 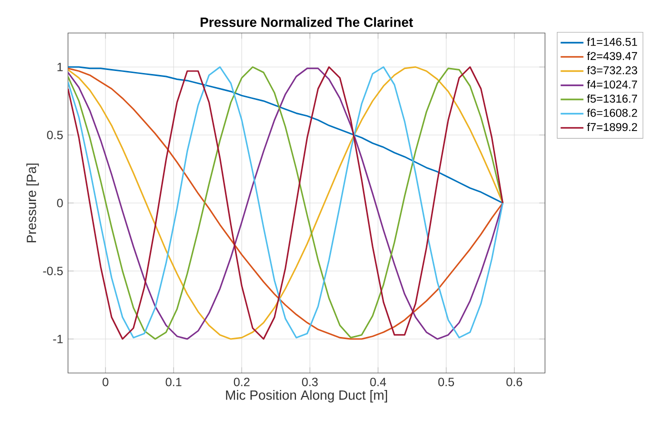 What do you see at coordinates (242, 382) in the screenshot?
I see `x-tick-label: 0.2` at bounding box center [242, 382].